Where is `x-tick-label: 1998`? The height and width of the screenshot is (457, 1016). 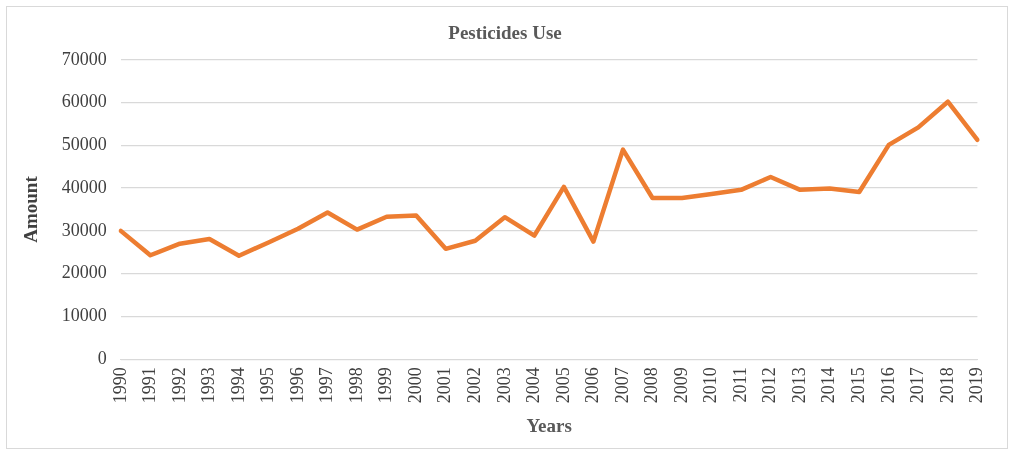
x-tick-label: 1998 is located at coordinates (355, 385).